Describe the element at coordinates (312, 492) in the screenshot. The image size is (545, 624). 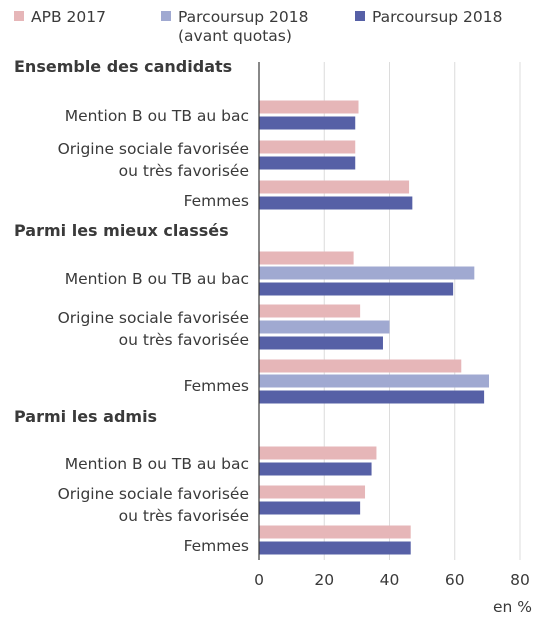
I see `bar-parmi-les-admis-origine-sociale-favorisee-s0` at that location.